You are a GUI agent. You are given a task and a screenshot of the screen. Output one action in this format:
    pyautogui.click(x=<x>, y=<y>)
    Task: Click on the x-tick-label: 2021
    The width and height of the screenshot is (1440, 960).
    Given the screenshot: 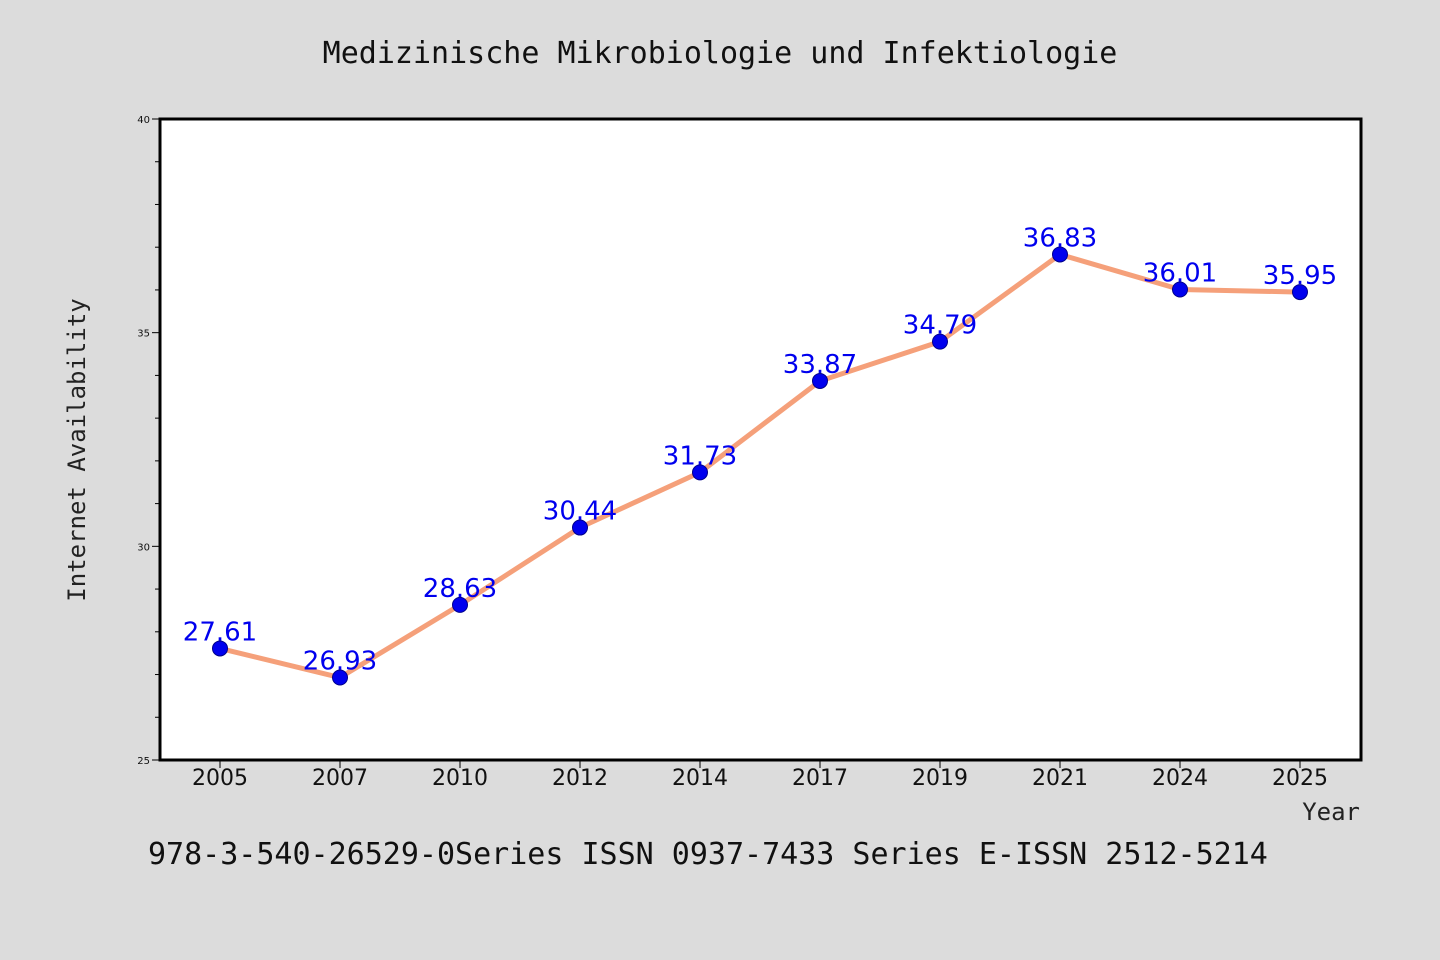 What is the action you would take?
    pyautogui.click(x=1060, y=778)
    